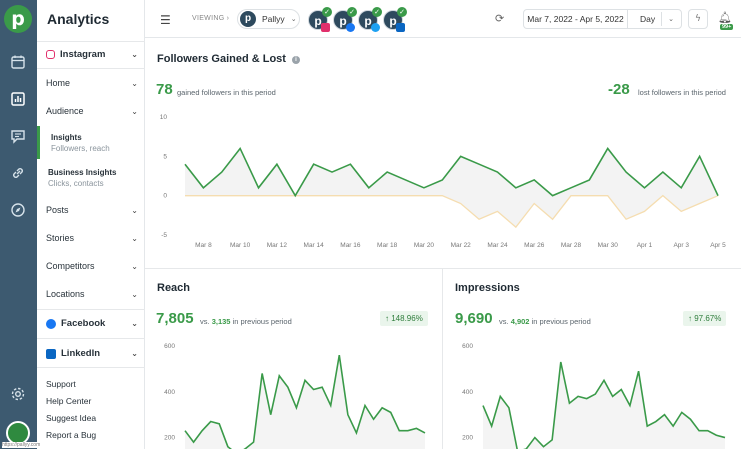 This screenshot has width=741, height=449. Describe the element at coordinates (424, 245) in the screenshot. I see `x-tick-label: Mar 20` at that location.